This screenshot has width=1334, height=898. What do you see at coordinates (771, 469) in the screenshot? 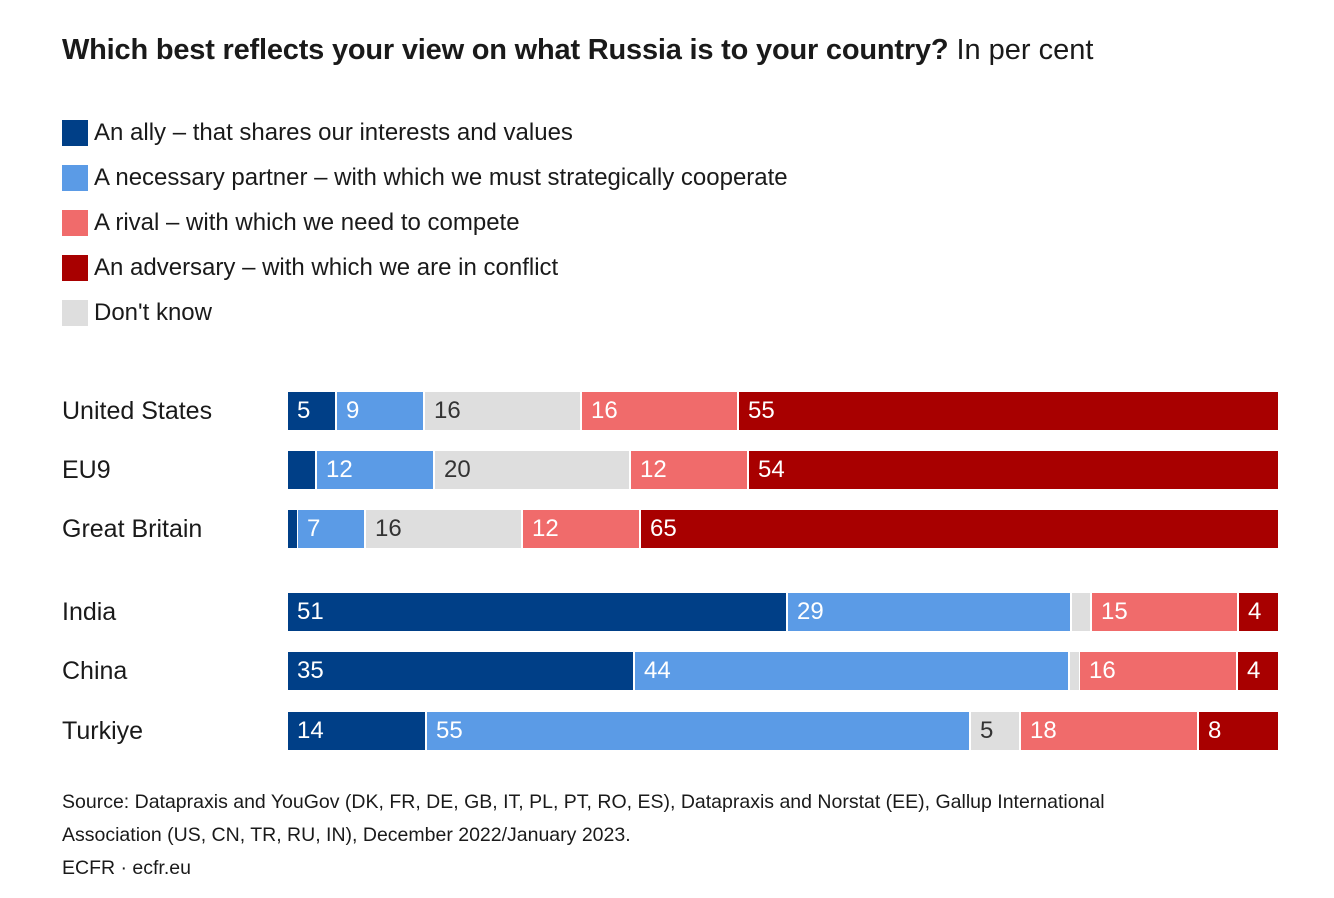
I see `data-label: 54` at bounding box center [771, 469].